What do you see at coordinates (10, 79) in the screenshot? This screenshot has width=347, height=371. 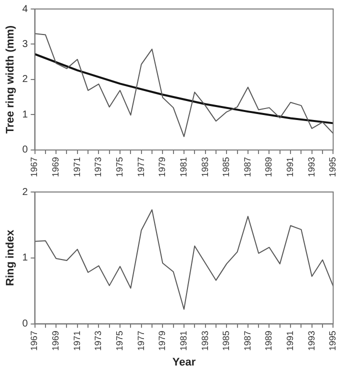 I see `y-axis-title: Tree ring width (mm)` at bounding box center [10, 79].